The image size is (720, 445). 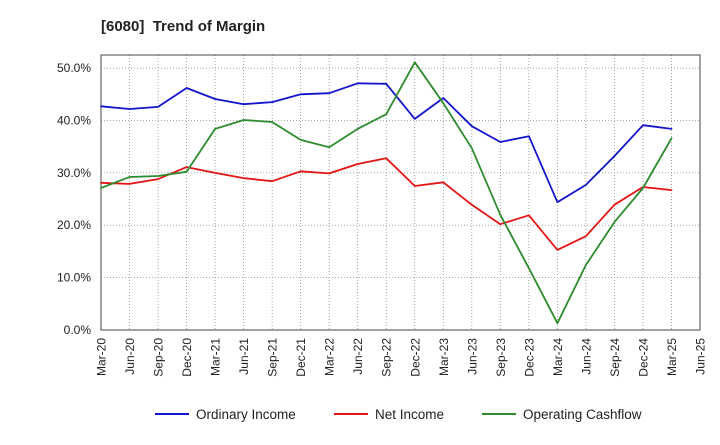 I want to click on legend-item-operating-cashflow: Operating Cashflow, so click(x=562, y=414).